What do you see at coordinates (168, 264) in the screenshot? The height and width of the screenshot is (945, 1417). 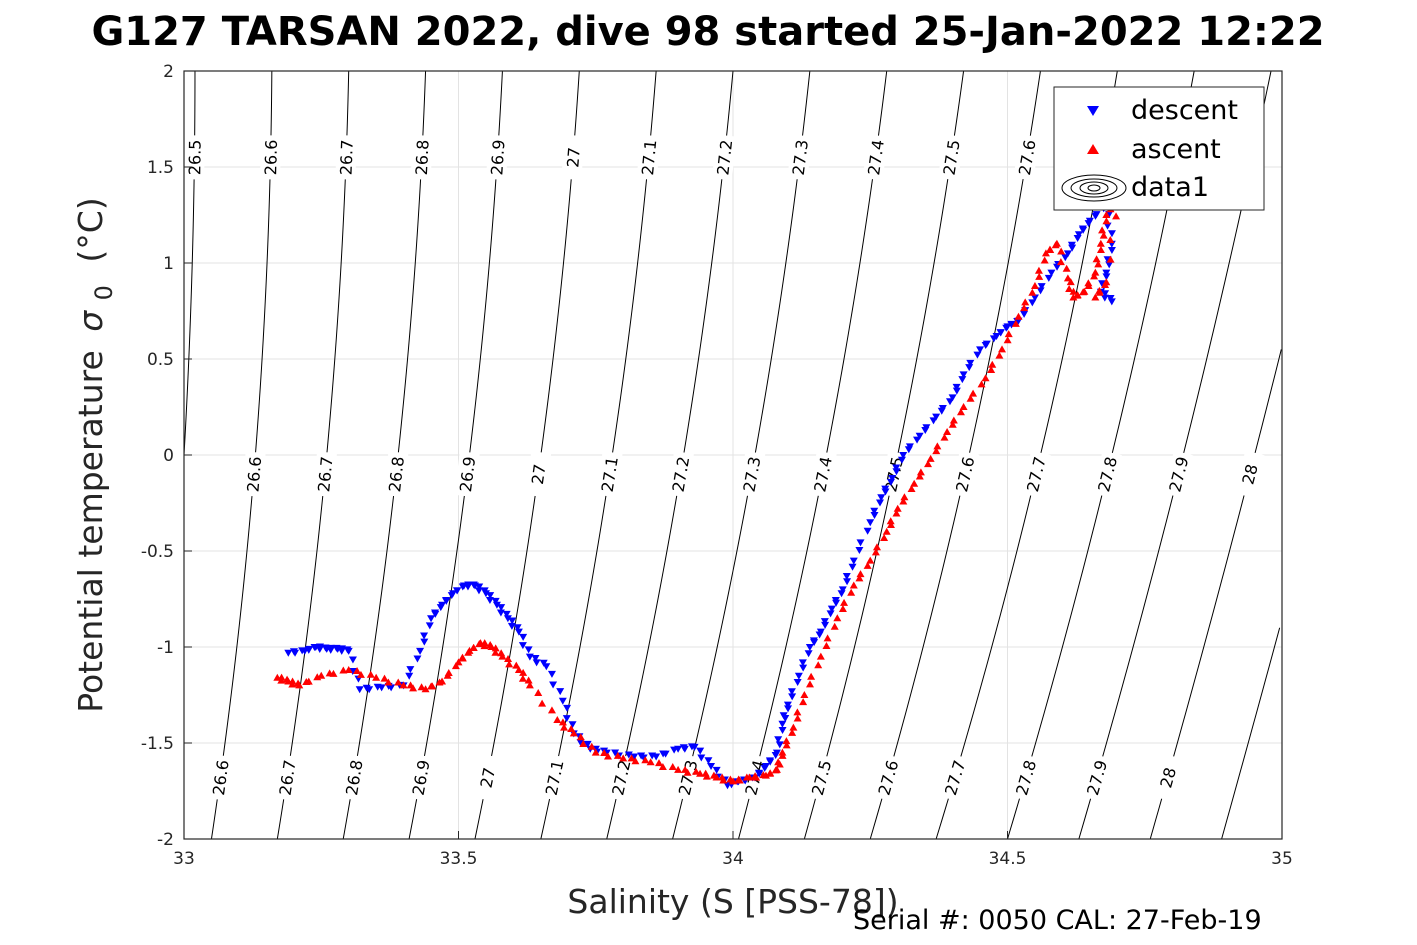 I see `y-tick-label: 1` at bounding box center [168, 264].